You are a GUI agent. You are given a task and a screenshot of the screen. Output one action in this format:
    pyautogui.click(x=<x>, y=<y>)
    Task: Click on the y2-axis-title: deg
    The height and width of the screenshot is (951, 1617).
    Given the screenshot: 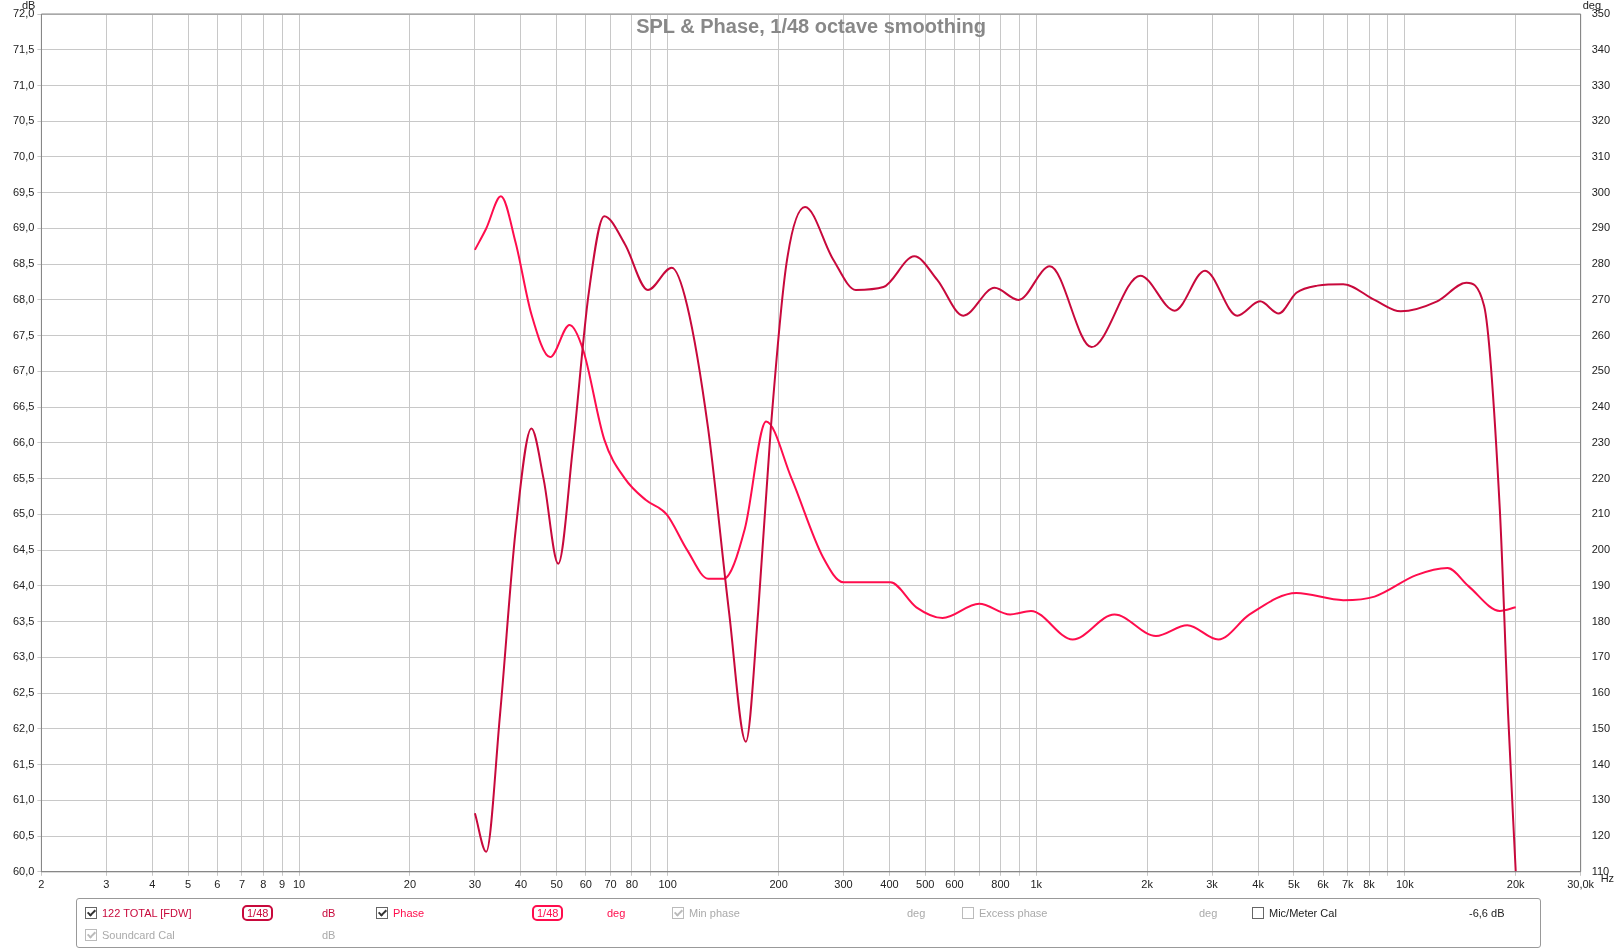 What is the action you would take?
    pyautogui.click(x=1592, y=5)
    